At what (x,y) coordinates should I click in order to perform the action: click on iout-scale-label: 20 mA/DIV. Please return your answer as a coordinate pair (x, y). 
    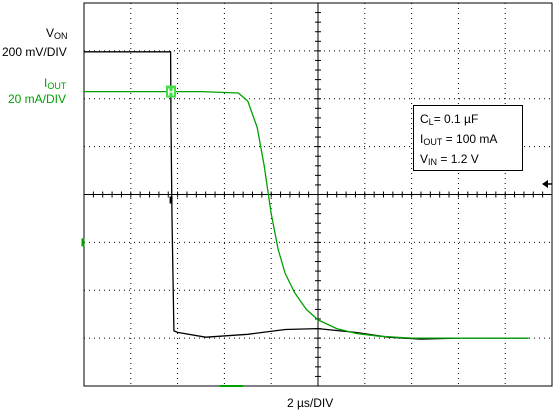
    Looking at the image, I should click on (37, 99).